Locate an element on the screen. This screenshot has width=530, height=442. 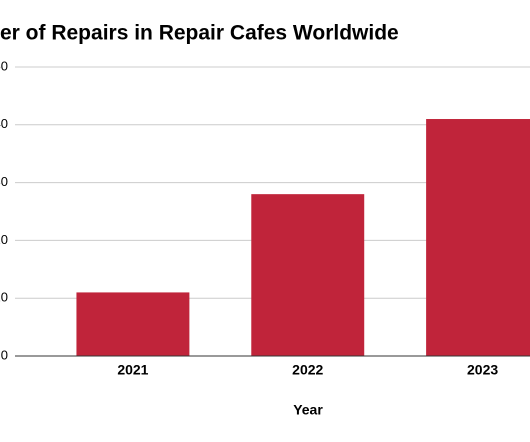
y-tick-label: 10 is located at coordinates (4, 297).